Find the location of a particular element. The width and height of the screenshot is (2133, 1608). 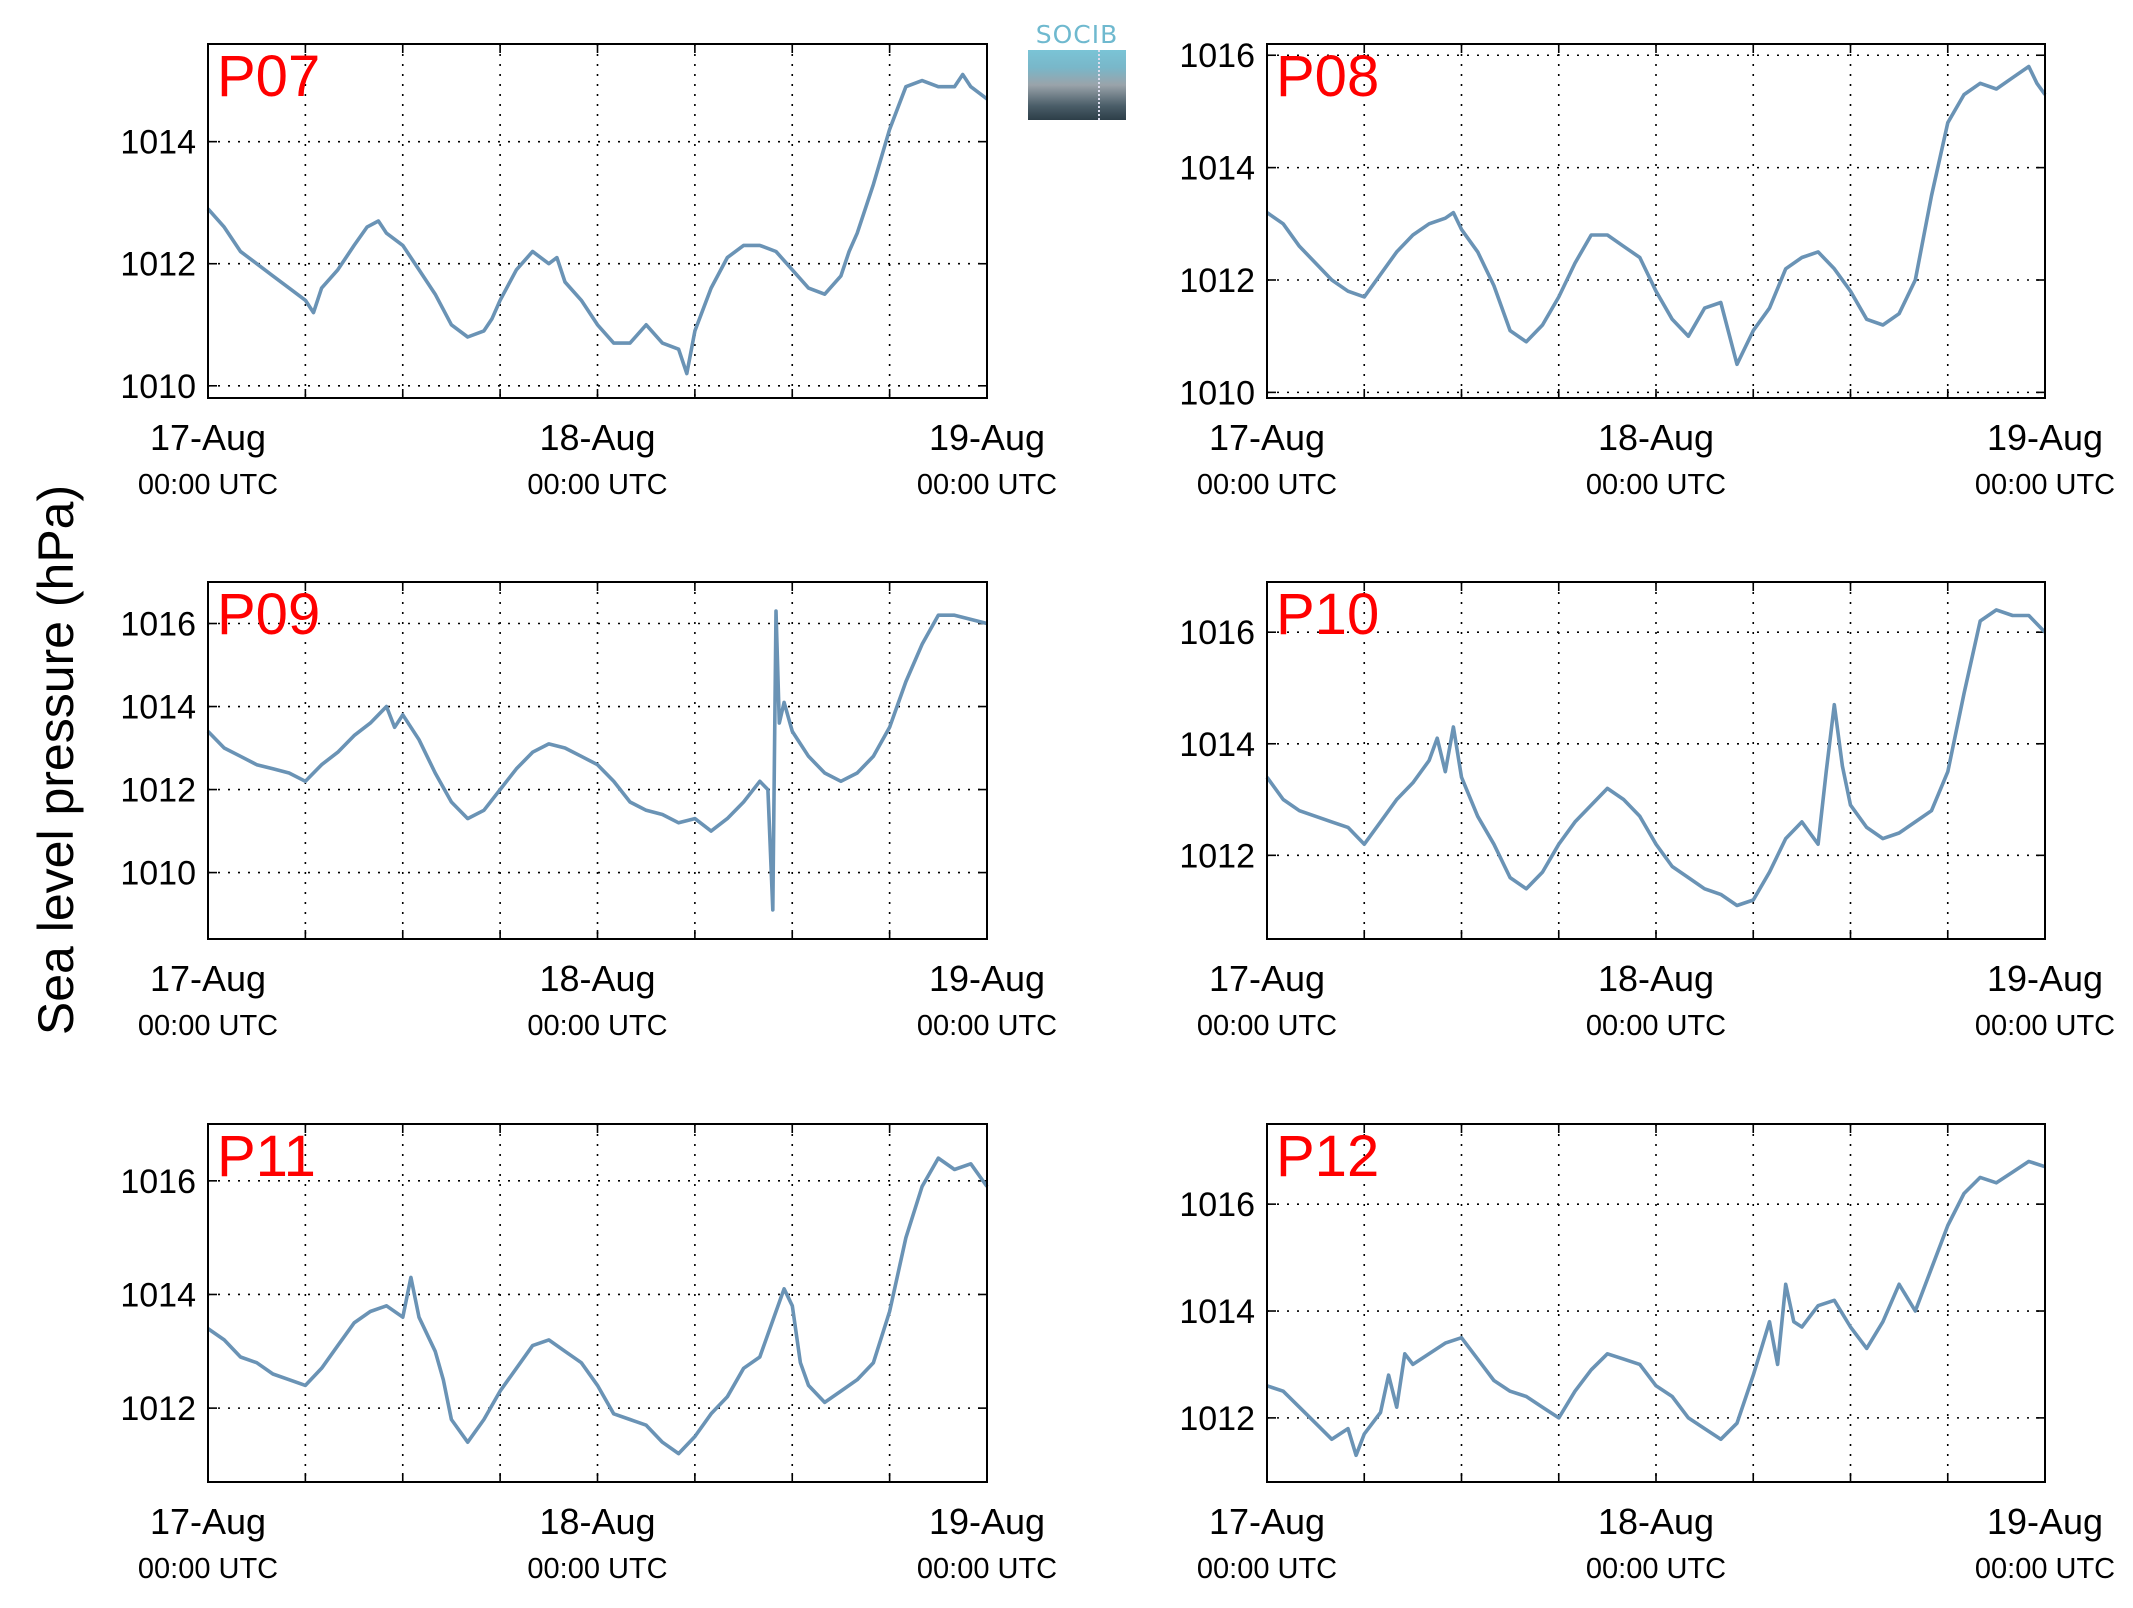

station-label: P09 is located at coordinates (268, 614).